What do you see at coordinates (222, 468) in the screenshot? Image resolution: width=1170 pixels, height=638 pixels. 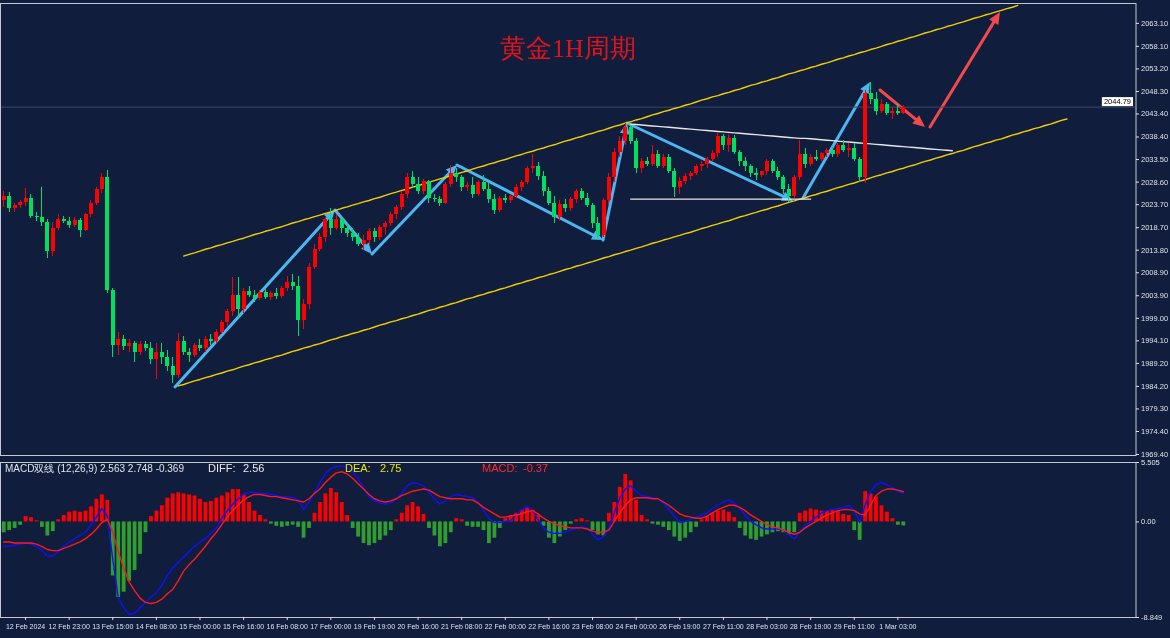 I see `annotation: DIFF:` at bounding box center [222, 468].